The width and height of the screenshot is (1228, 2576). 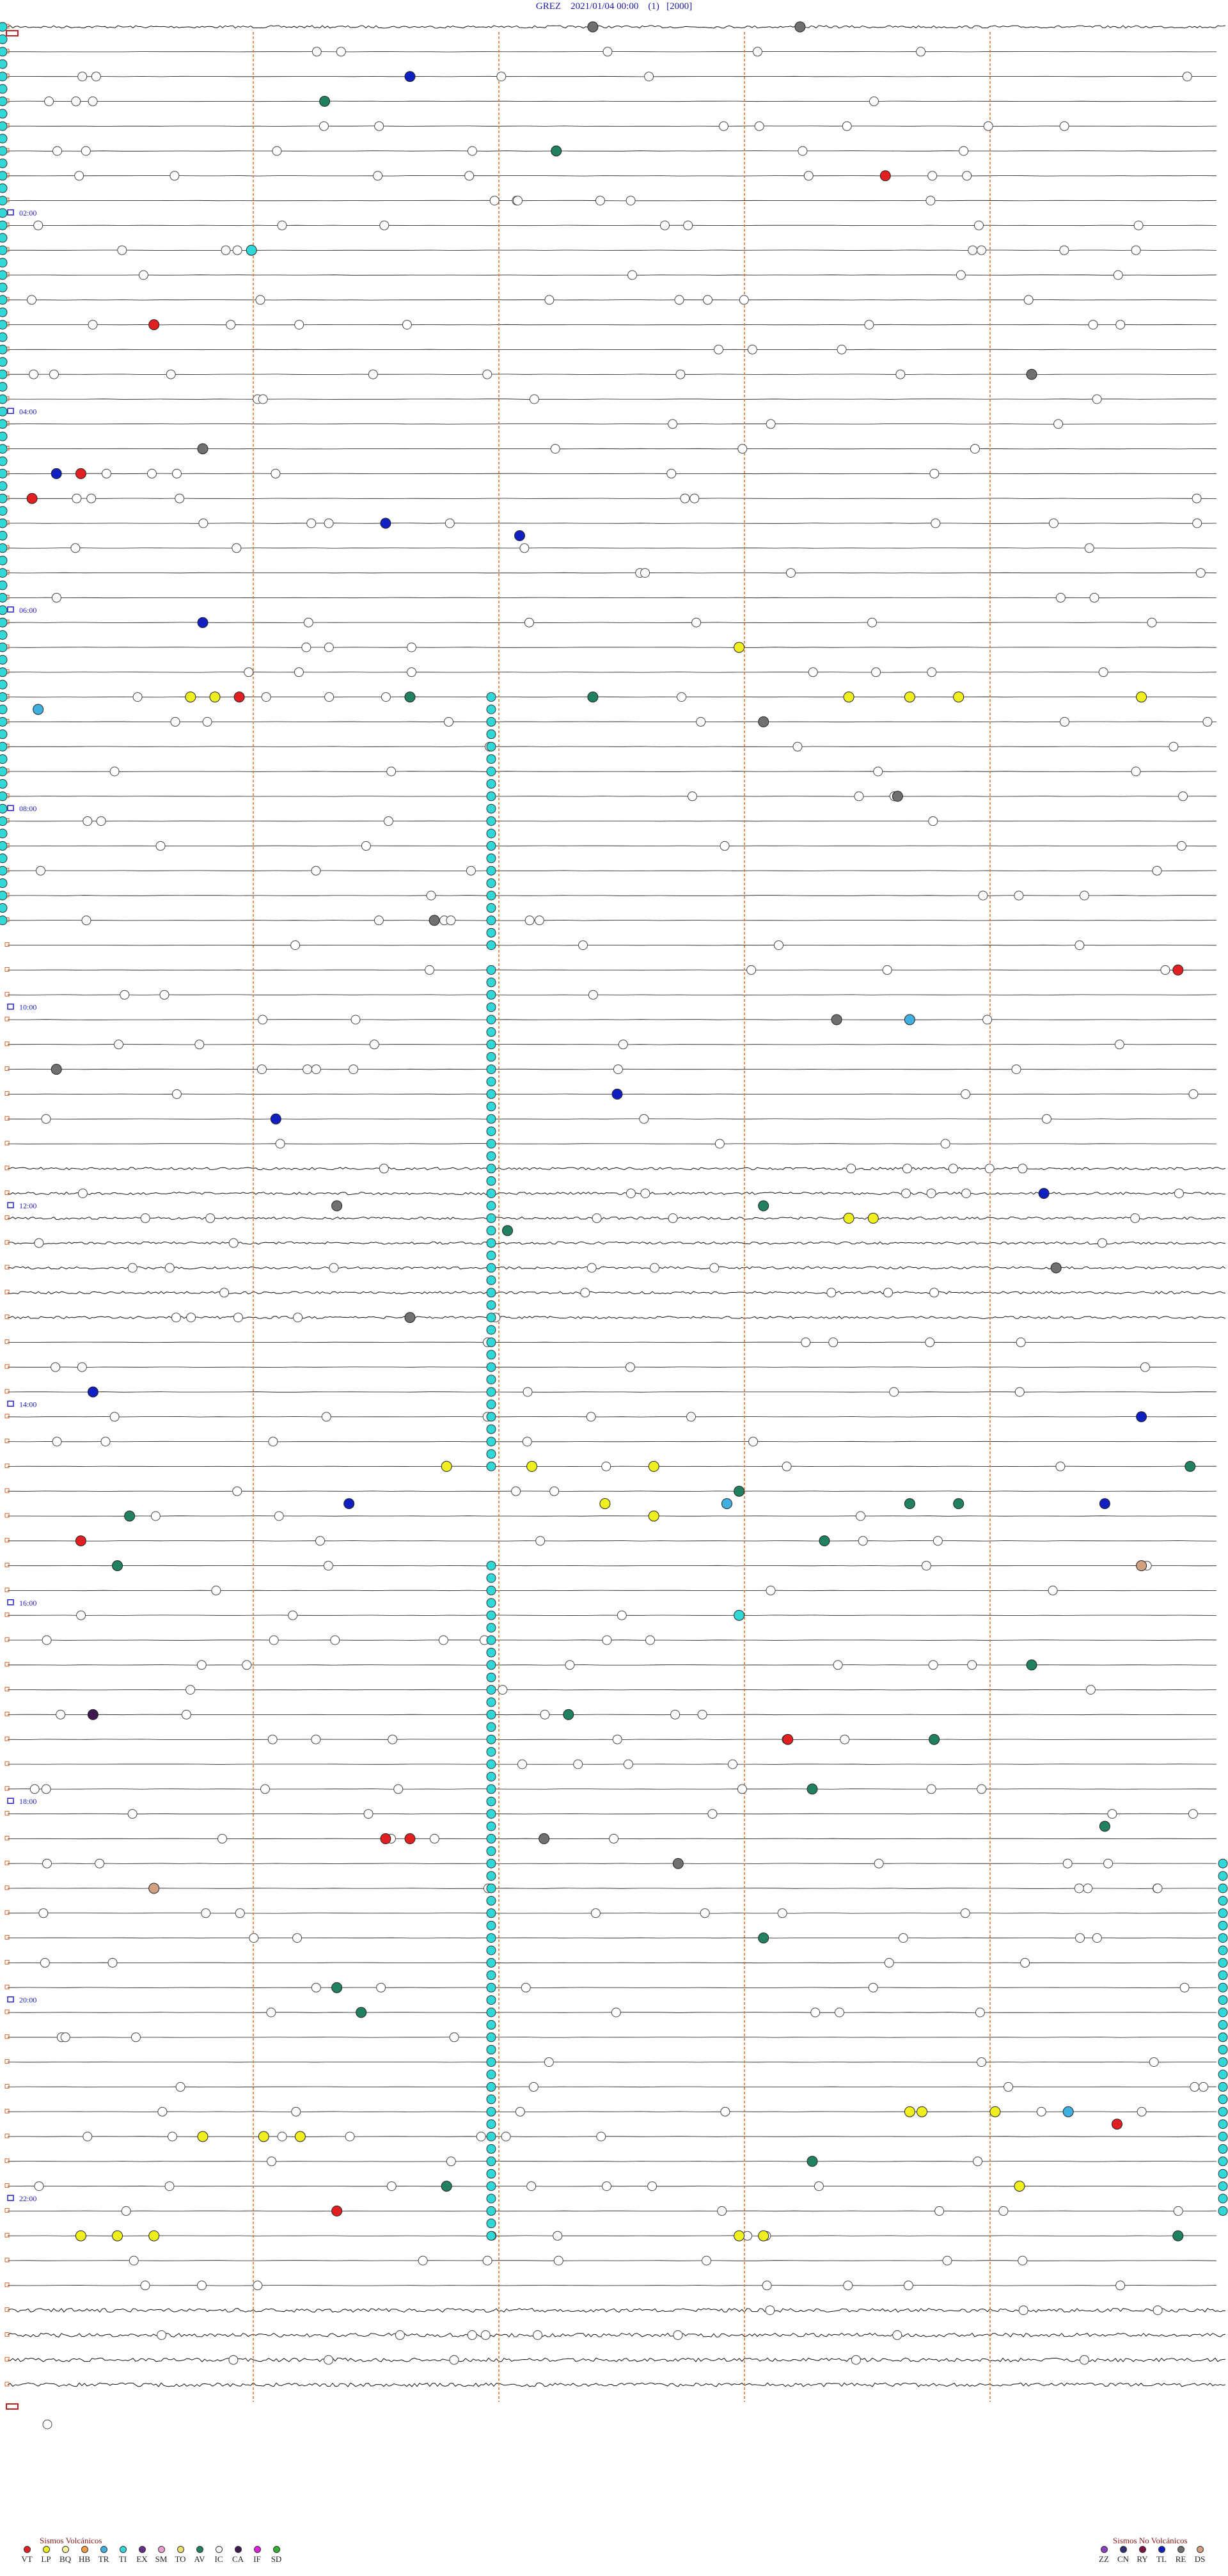 I want to click on legend-item-if: IF, so click(x=257, y=2555).